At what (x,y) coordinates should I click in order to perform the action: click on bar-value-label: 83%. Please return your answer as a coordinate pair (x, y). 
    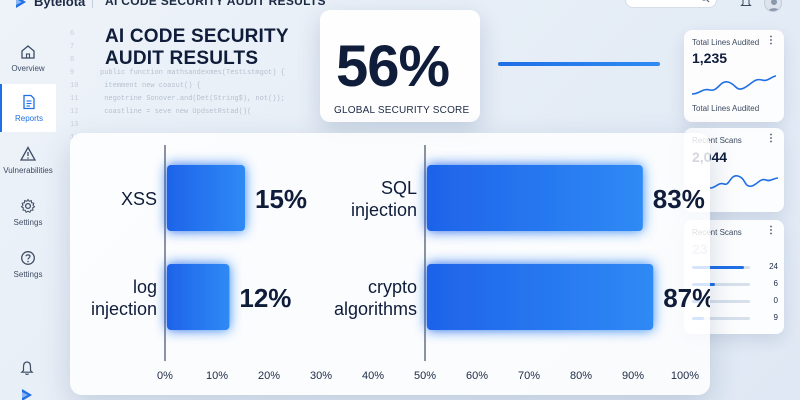
    Looking at the image, I should click on (679, 199).